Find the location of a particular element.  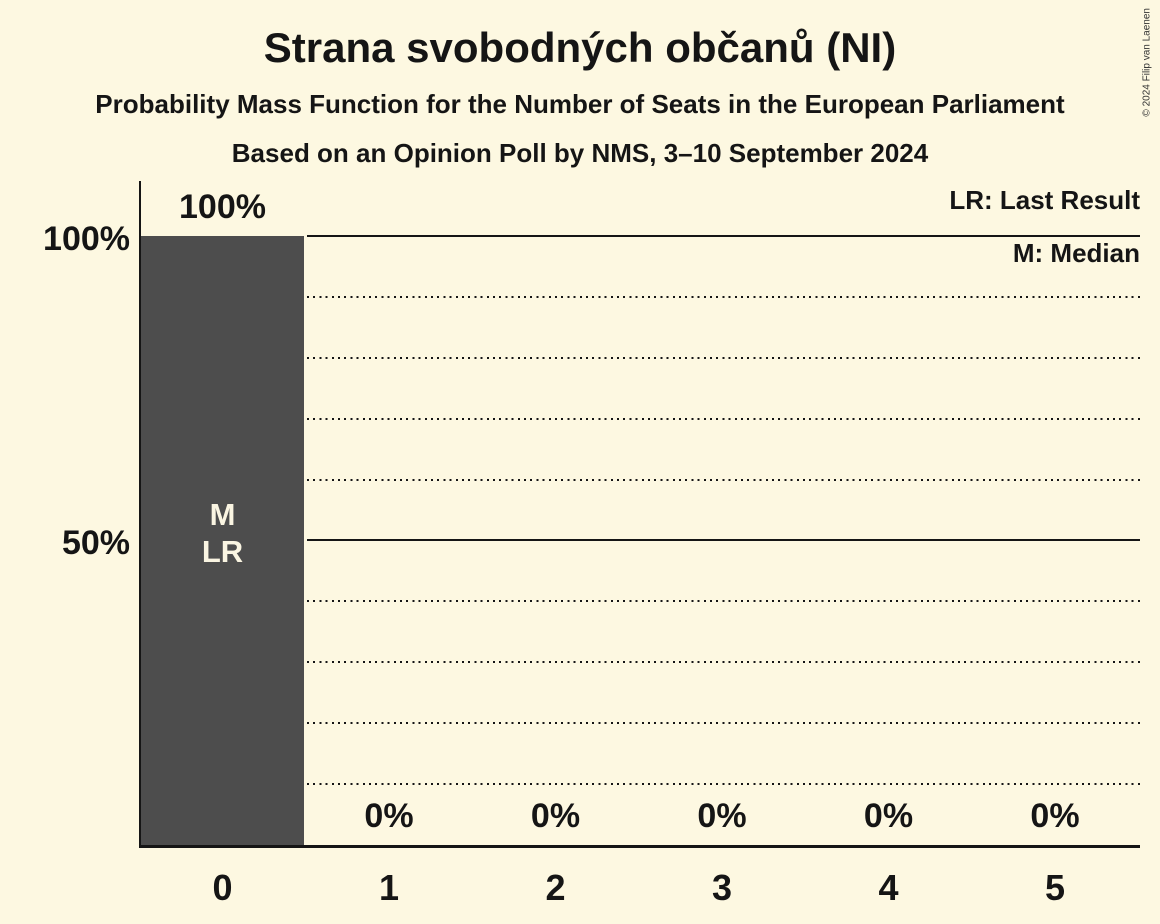

bar-annotation-line: LR is located at coordinates (222, 551).